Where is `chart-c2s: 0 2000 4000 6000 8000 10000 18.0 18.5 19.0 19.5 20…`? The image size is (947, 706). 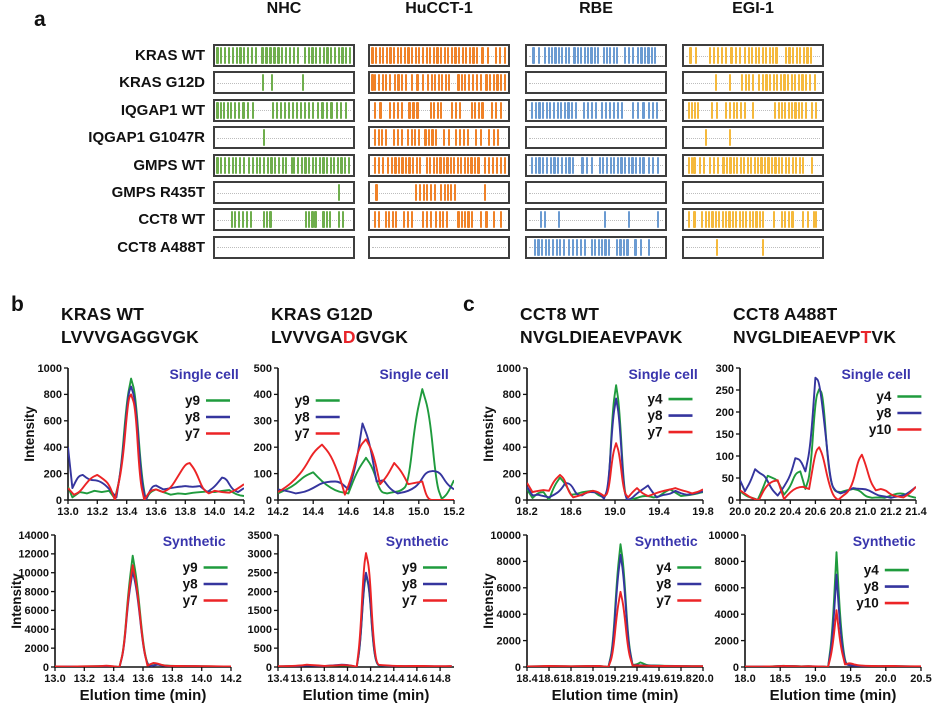 chart-c2s: 0 2000 4000 6000 8000 10000 18.0 18.5 19.0 19.5 20… is located at coordinates (817, 614).